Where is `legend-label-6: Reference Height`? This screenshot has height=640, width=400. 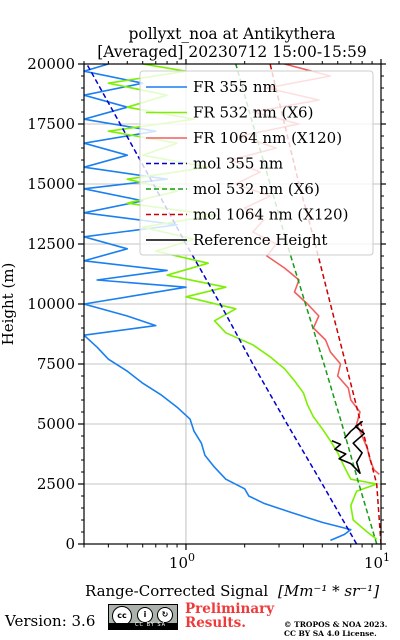
legend-label-6: Reference Height is located at coordinates (260, 240).